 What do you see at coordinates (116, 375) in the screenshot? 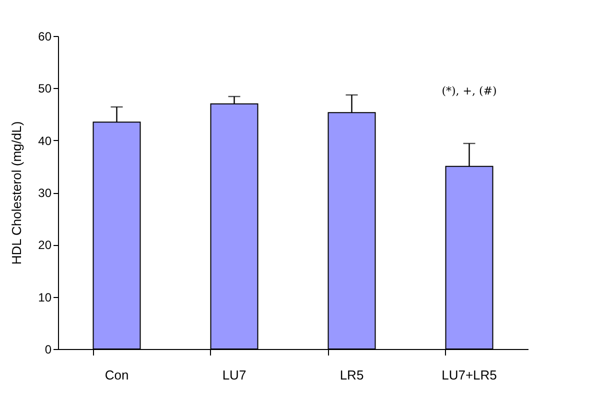
I see `x-tick-label: Con` at bounding box center [116, 375].